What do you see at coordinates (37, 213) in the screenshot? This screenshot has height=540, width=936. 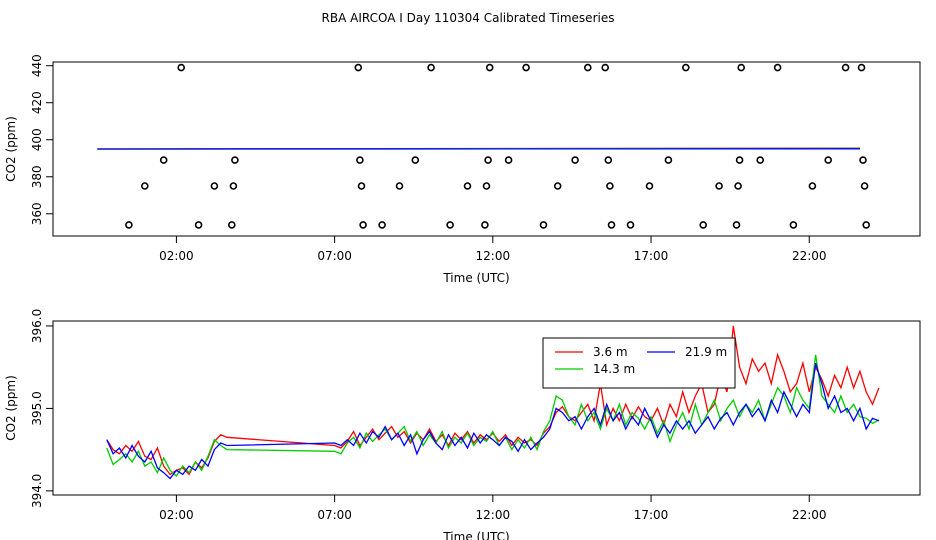 I see `y-tick-label: 360` at bounding box center [37, 213].